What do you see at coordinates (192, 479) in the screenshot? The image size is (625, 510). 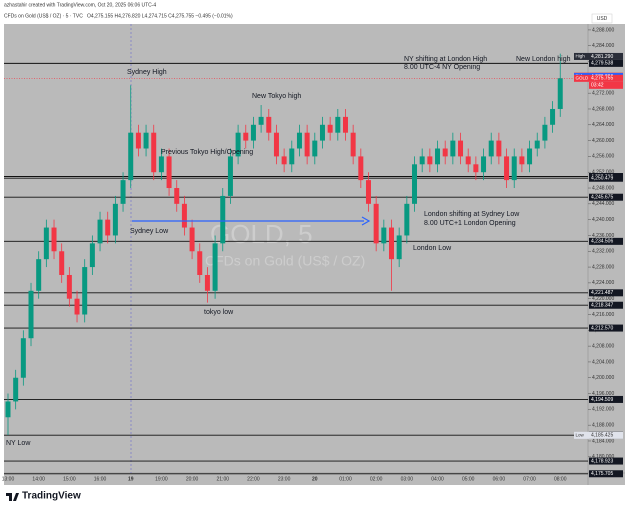 I see `x-tick-label: 20:00` at bounding box center [192, 479].